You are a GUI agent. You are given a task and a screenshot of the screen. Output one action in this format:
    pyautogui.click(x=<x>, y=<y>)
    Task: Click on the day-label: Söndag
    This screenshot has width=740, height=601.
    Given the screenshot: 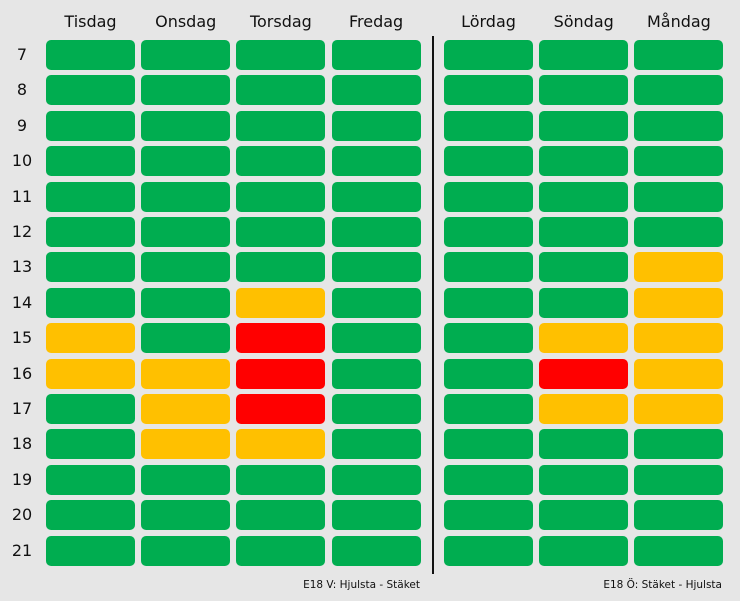 What is the action you would take?
    pyautogui.click(x=583, y=21)
    